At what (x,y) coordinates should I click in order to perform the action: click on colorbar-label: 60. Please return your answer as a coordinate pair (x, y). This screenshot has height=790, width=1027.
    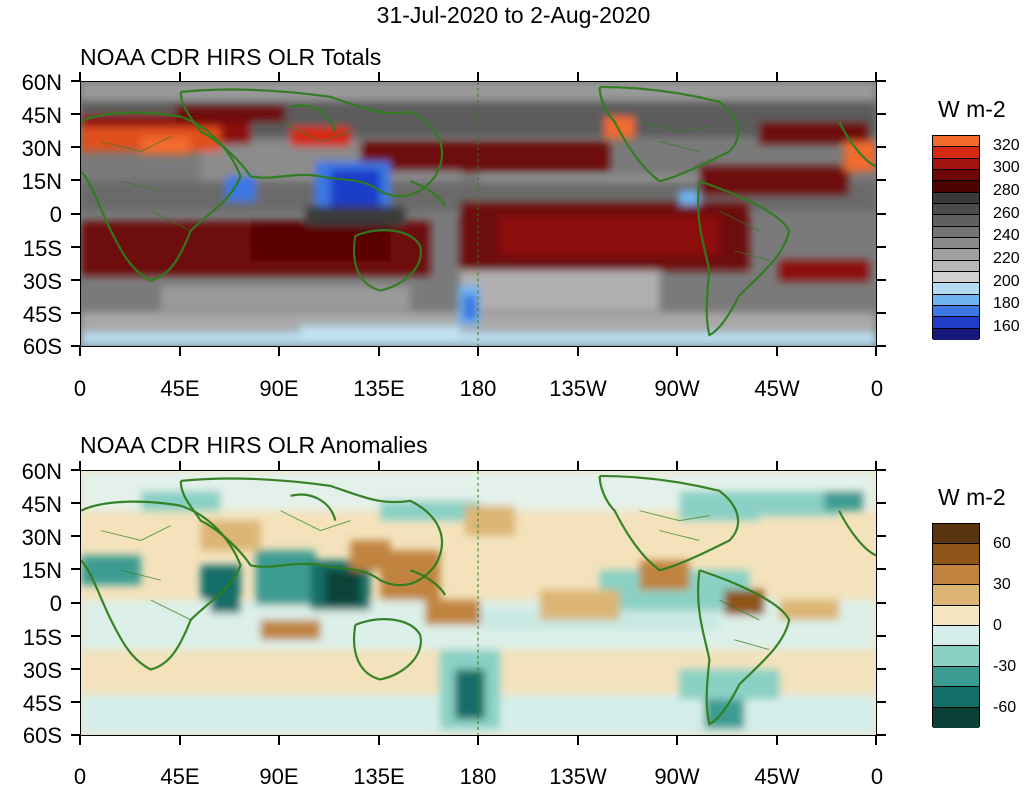
    Looking at the image, I should click on (1002, 543).